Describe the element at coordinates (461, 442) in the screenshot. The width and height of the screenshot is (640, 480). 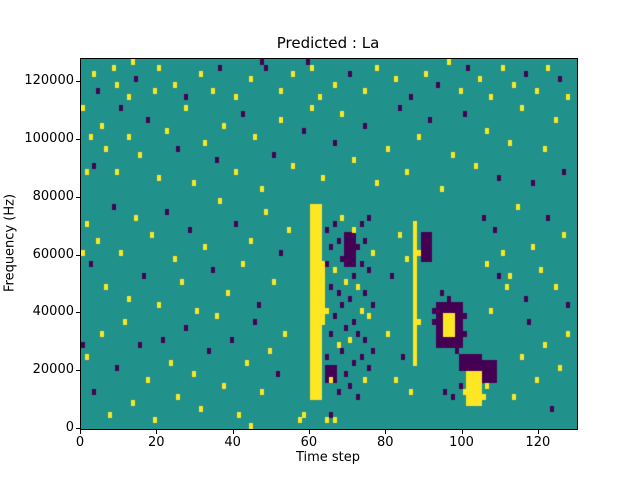
I see `x-tick-label: 100` at that location.